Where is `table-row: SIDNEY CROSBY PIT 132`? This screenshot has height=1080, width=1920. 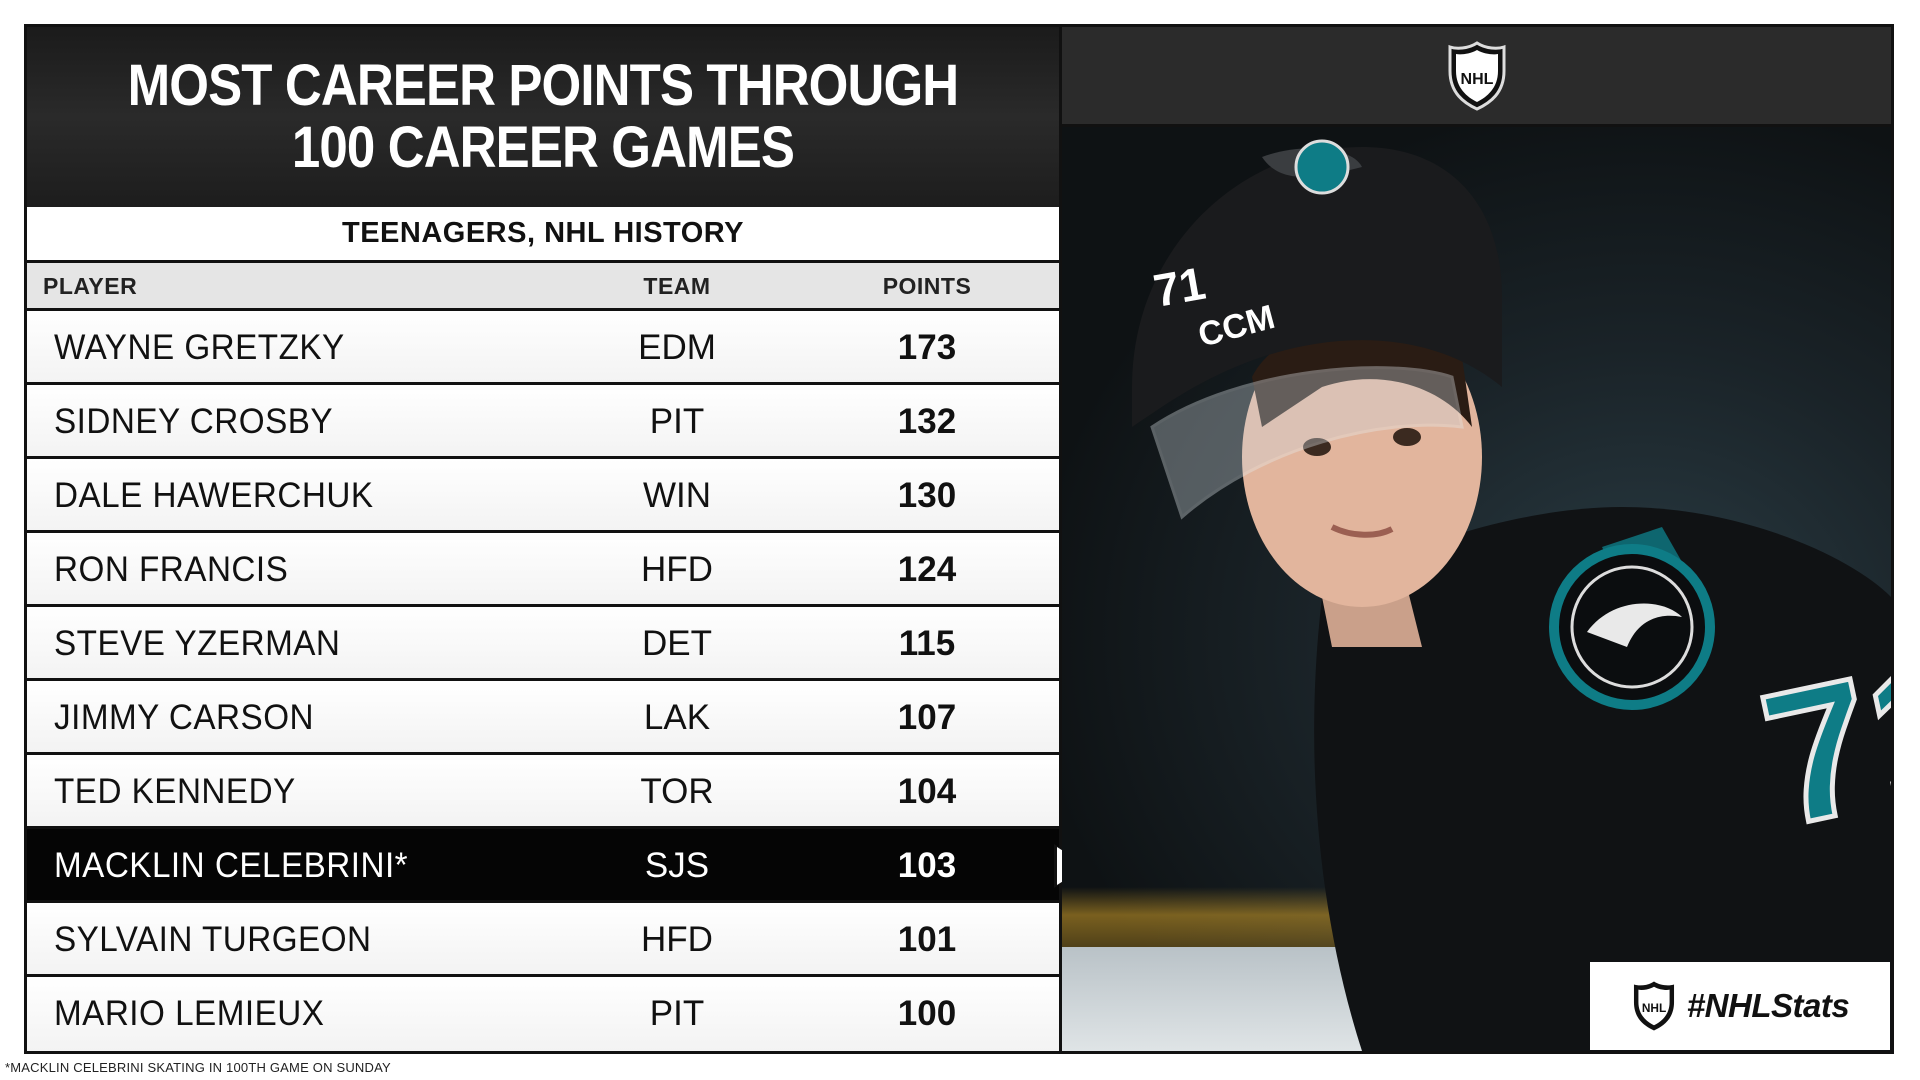
table-row: SIDNEY CROSBY PIT 132 is located at coordinates (543, 422).